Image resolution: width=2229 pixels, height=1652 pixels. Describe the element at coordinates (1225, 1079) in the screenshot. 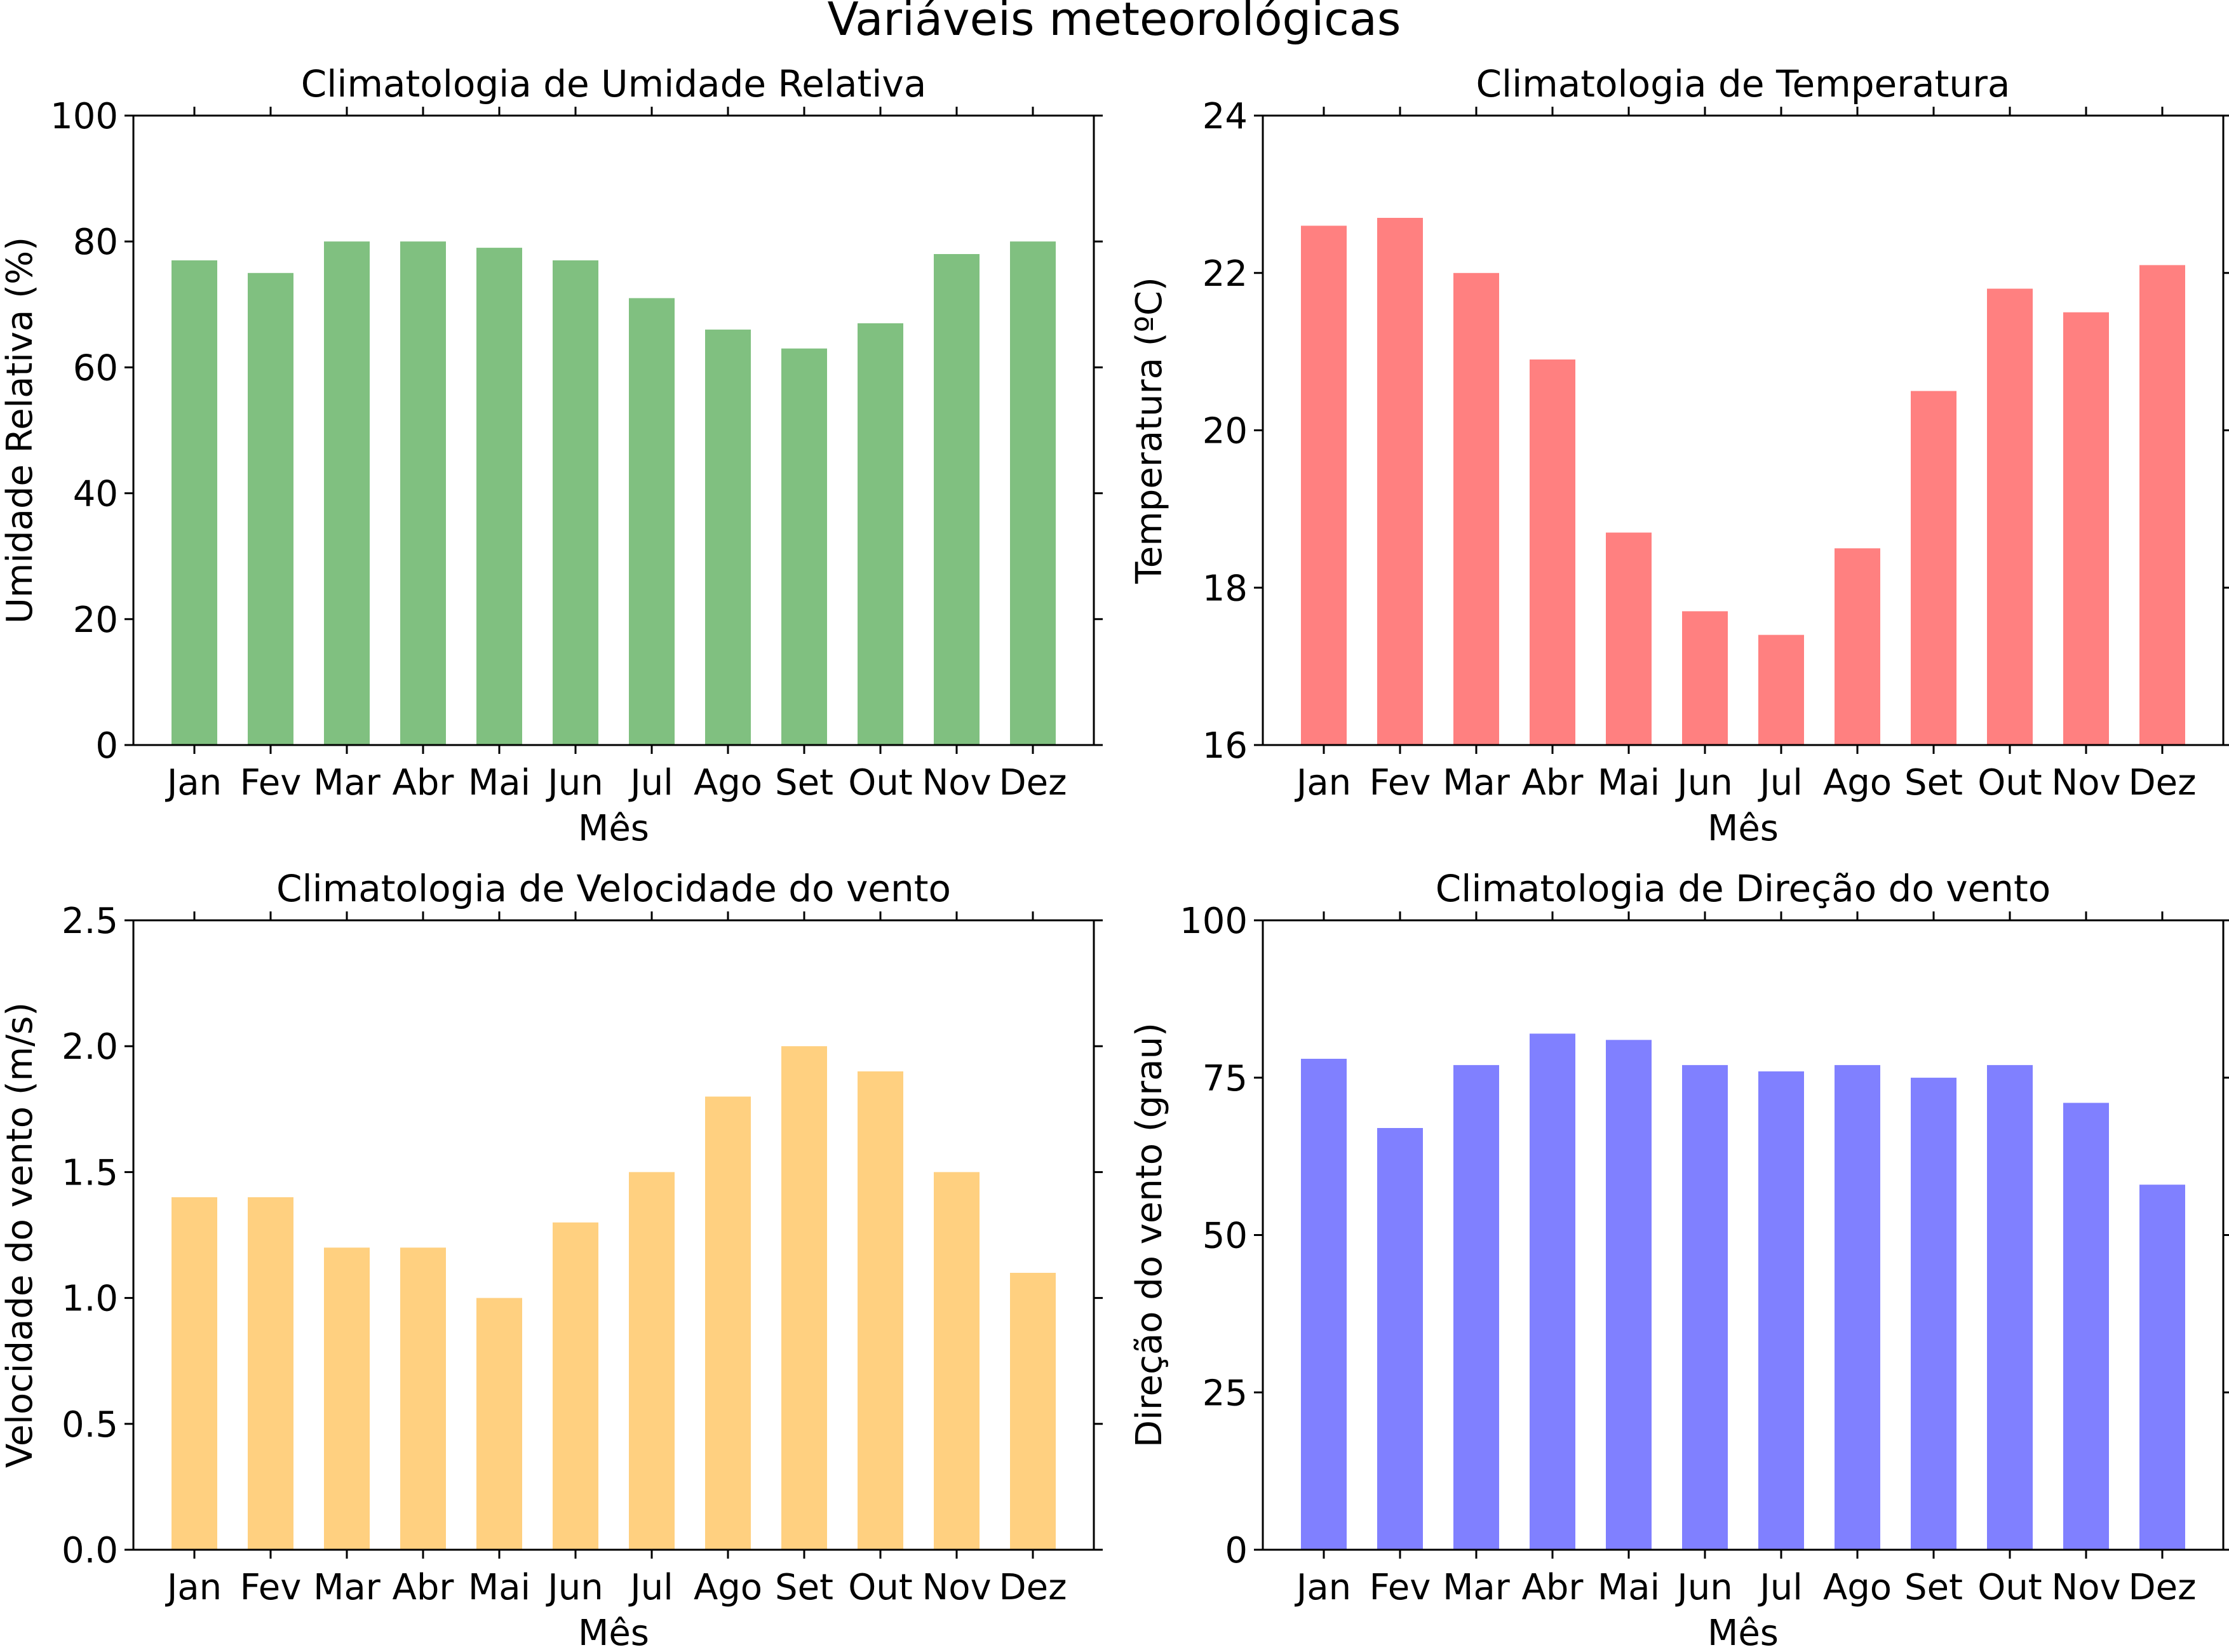

I see `y-tick-label: 75` at that location.